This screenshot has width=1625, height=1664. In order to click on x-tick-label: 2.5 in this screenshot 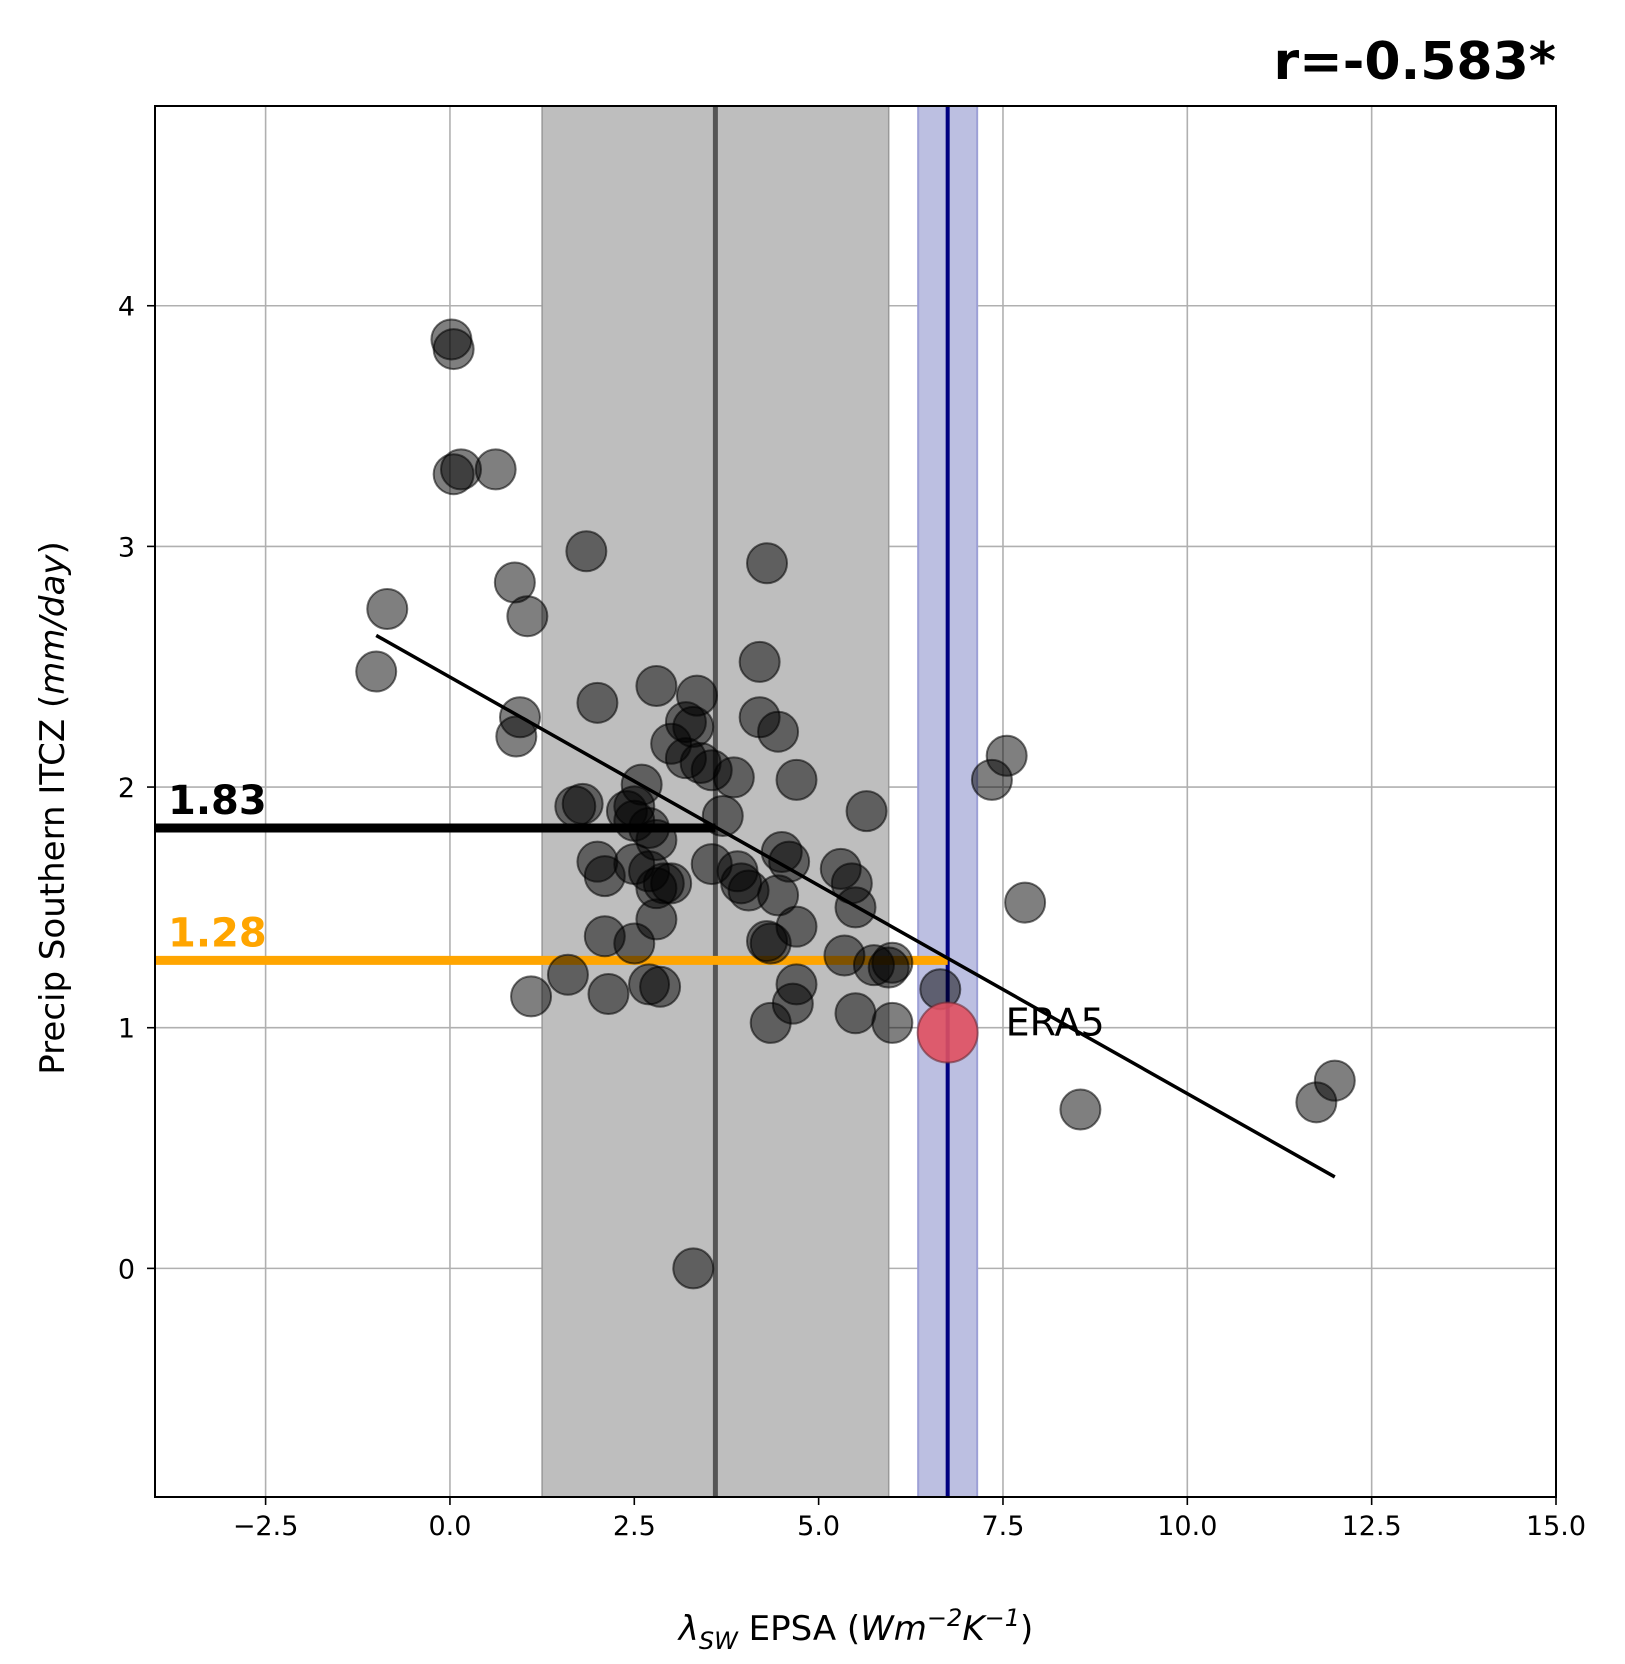, I will do `click(634, 1526)`.